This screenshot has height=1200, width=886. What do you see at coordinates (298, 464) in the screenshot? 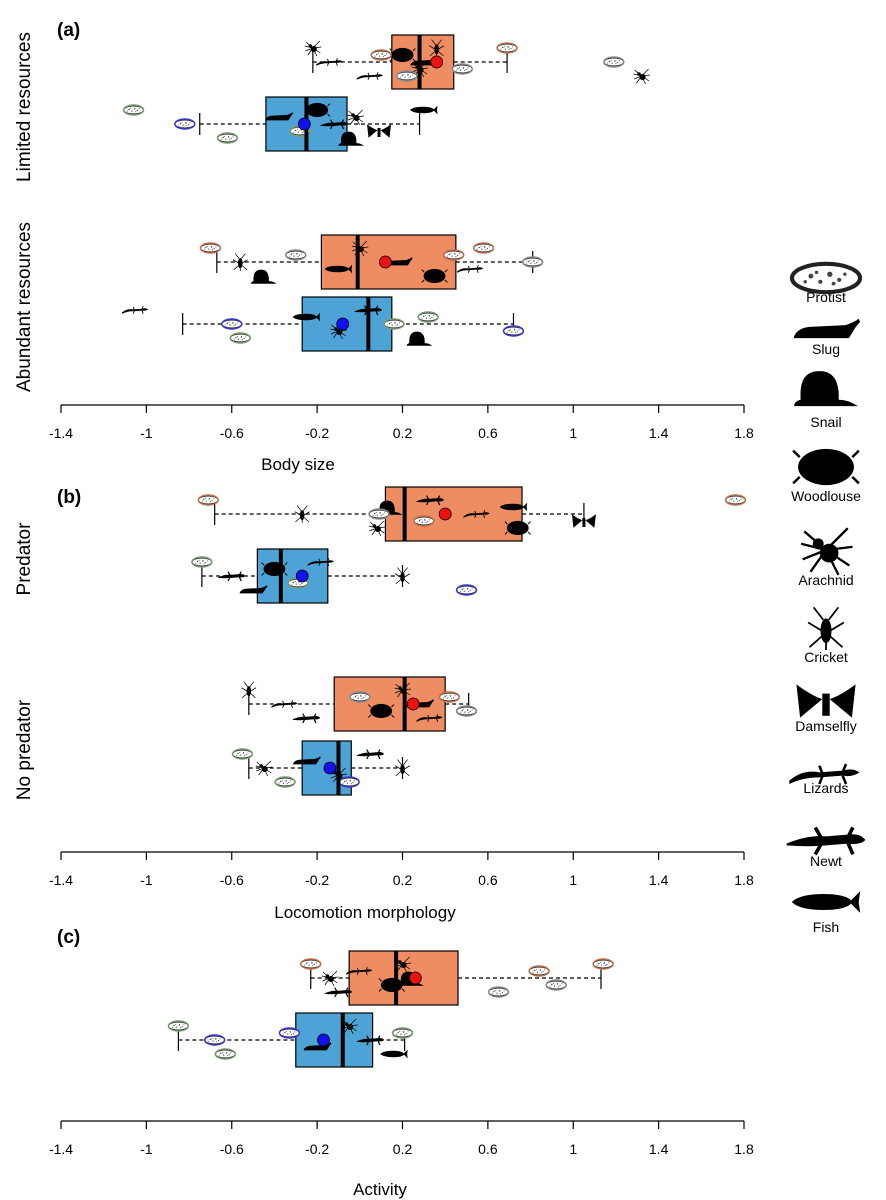
I see `x-axis-title: Body size` at bounding box center [298, 464].